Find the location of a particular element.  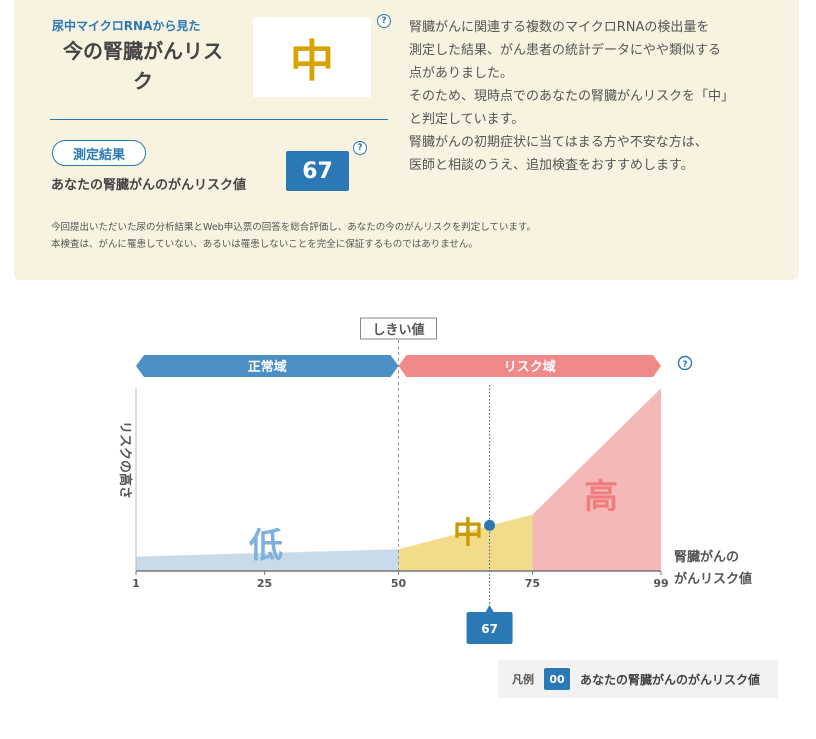

risk-level-box: 中 is located at coordinates (312, 57).